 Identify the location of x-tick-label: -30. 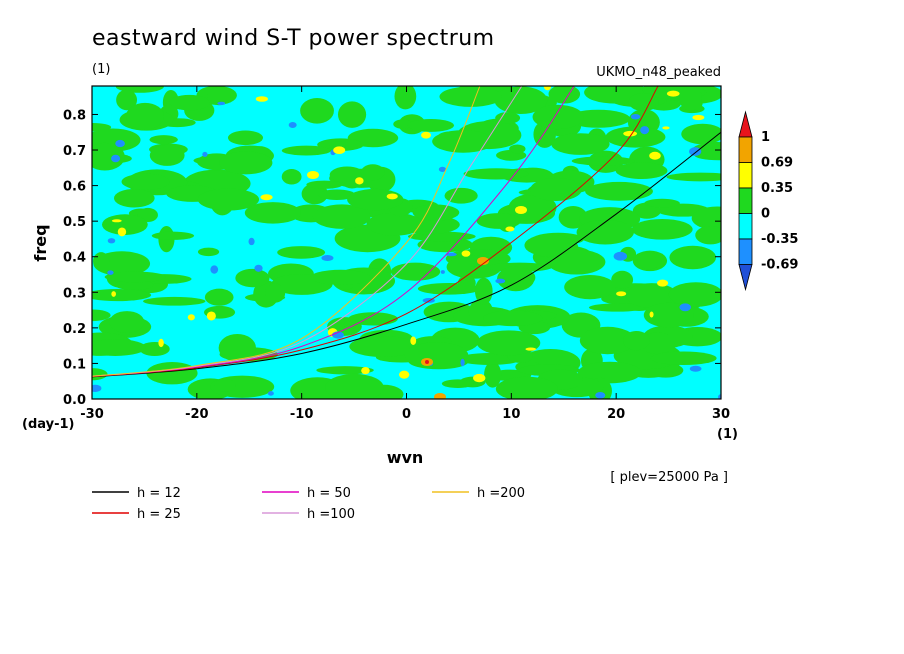
(92, 414).